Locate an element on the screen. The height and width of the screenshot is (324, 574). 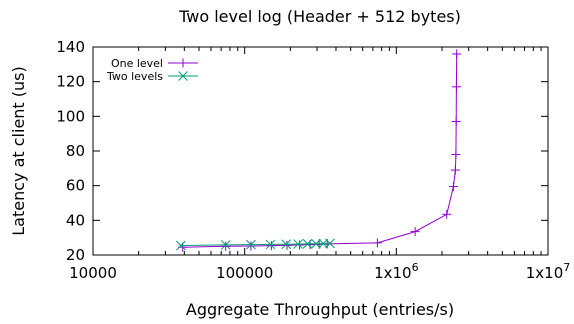
legend-item: Two levels is located at coordinates (152, 76).